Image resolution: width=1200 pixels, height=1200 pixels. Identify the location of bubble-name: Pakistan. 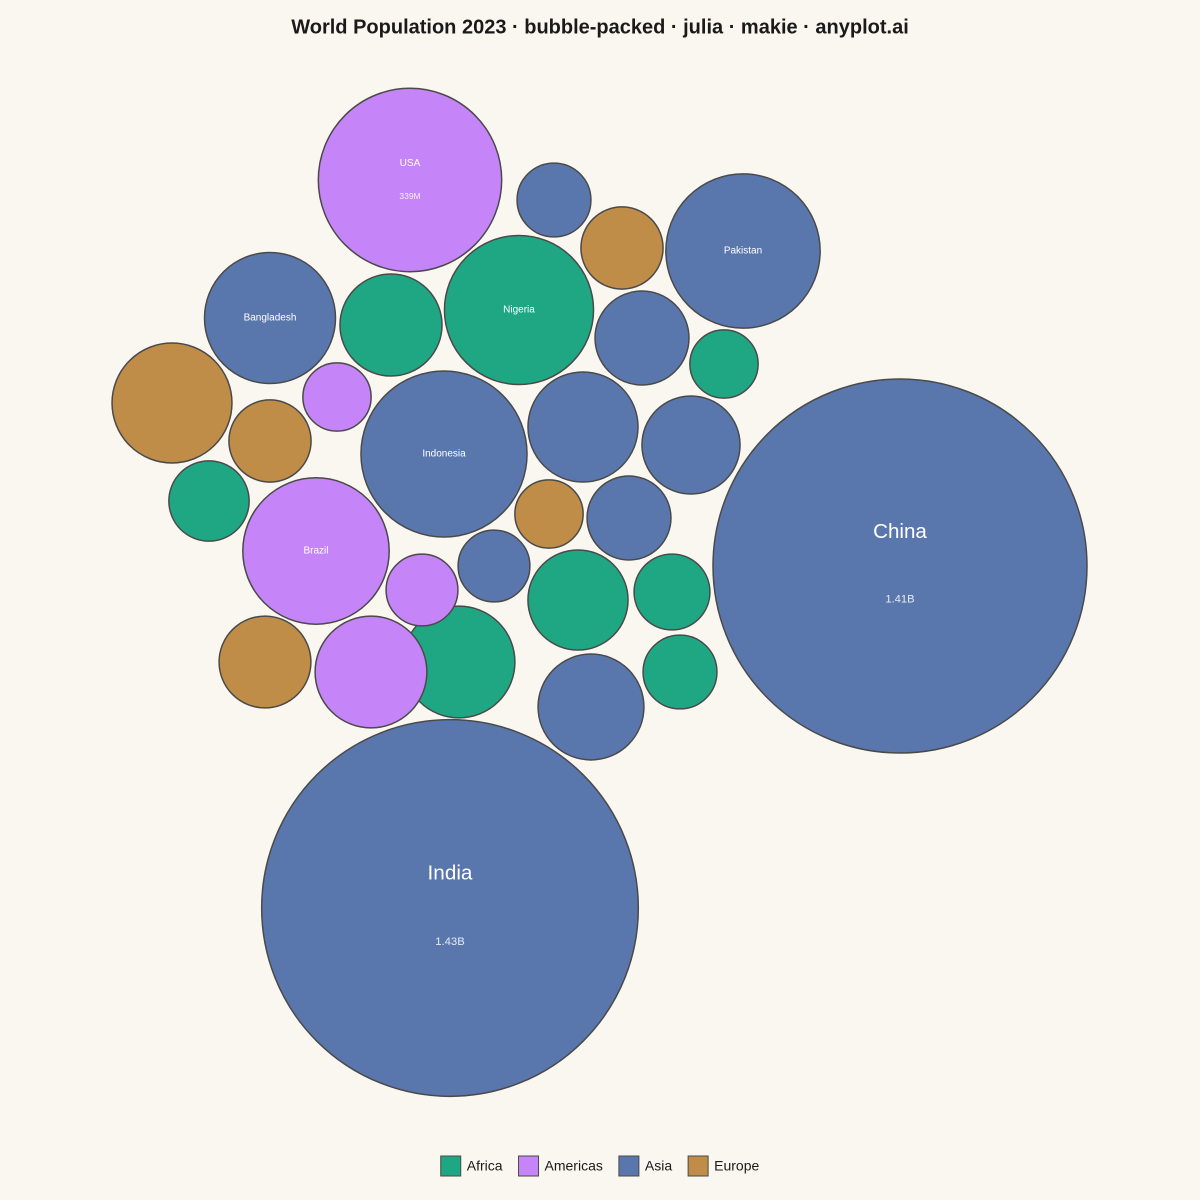
(743, 251).